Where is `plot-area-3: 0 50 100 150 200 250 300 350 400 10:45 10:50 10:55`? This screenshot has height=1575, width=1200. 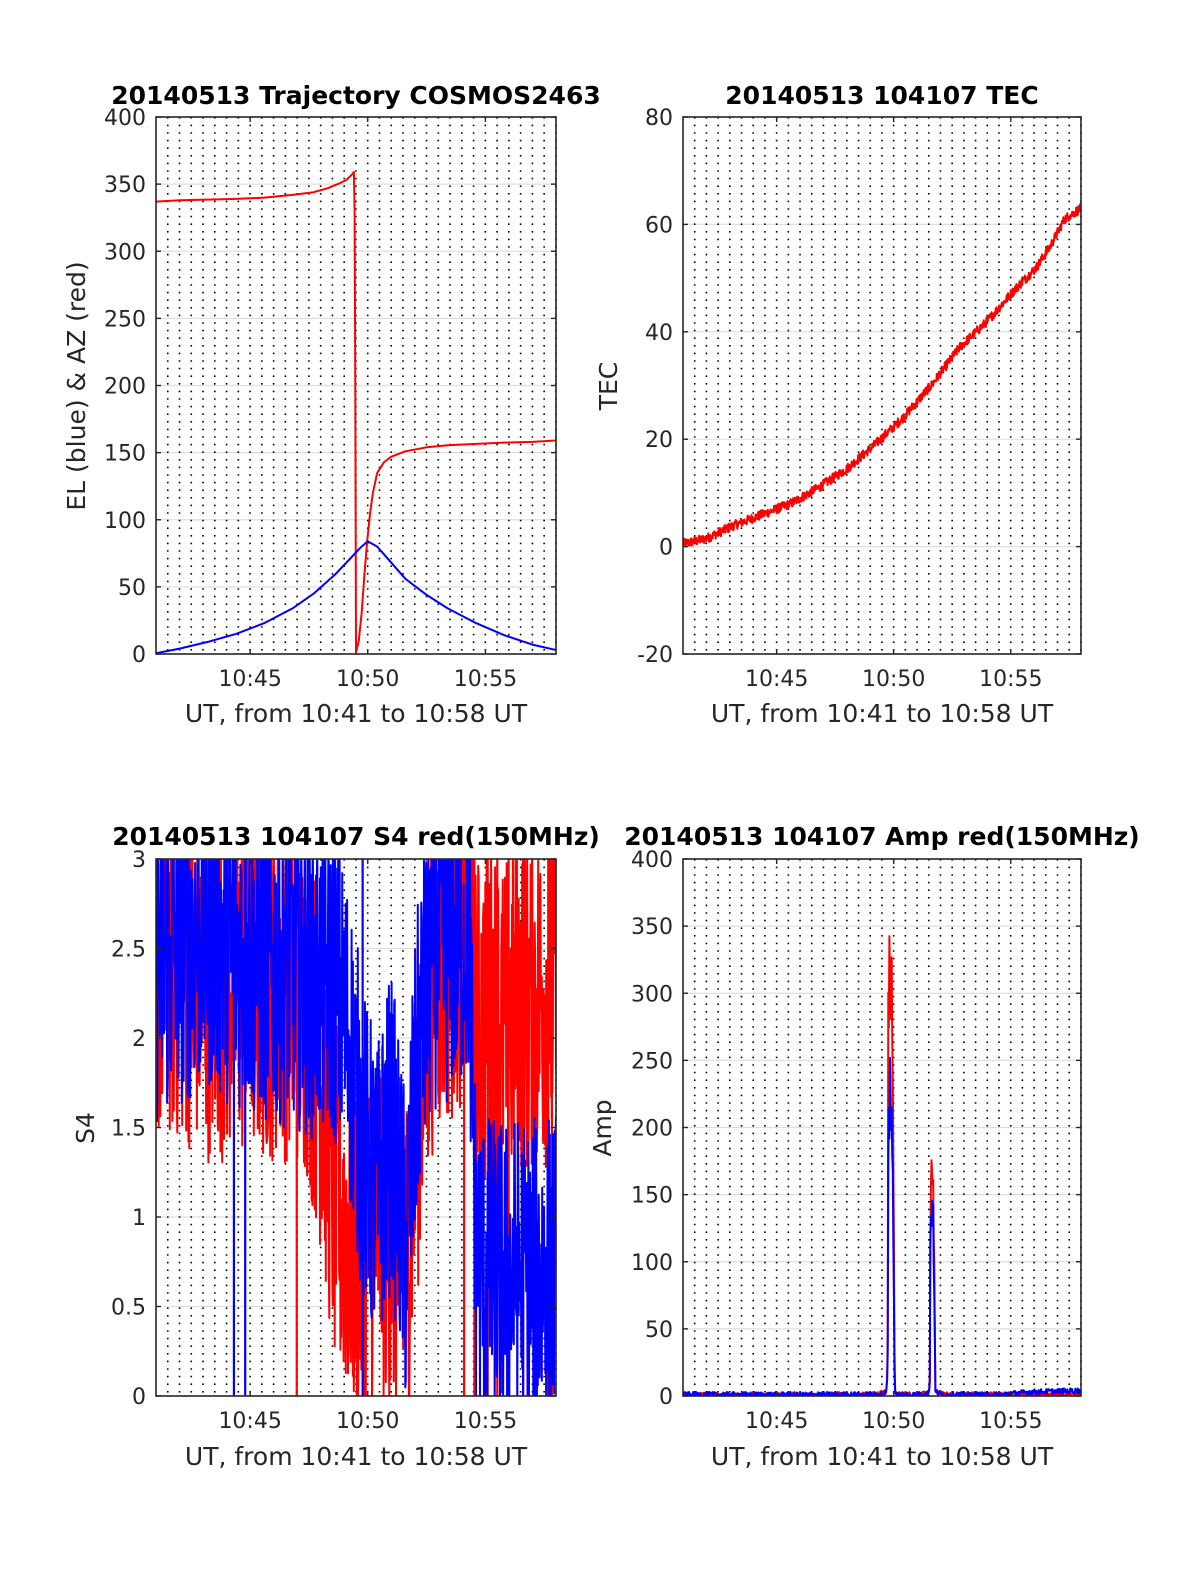
plot-area-3: 0 50 100 150 200 250 300 350 400 10:45 10:50 10:55 is located at coordinates (856, 1141).